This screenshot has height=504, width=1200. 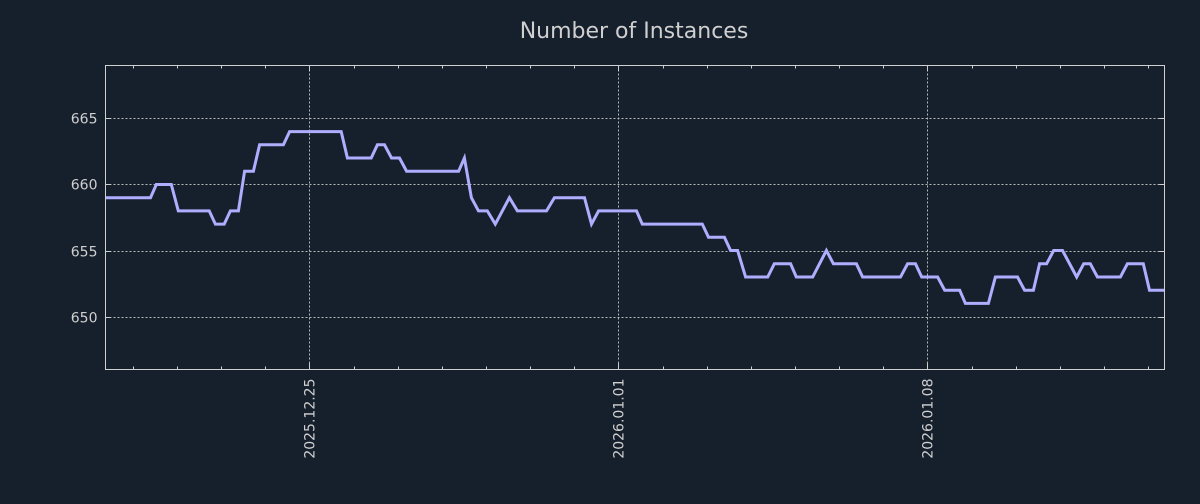 I want to click on y-tick-label: 660, so click(x=84, y=186).